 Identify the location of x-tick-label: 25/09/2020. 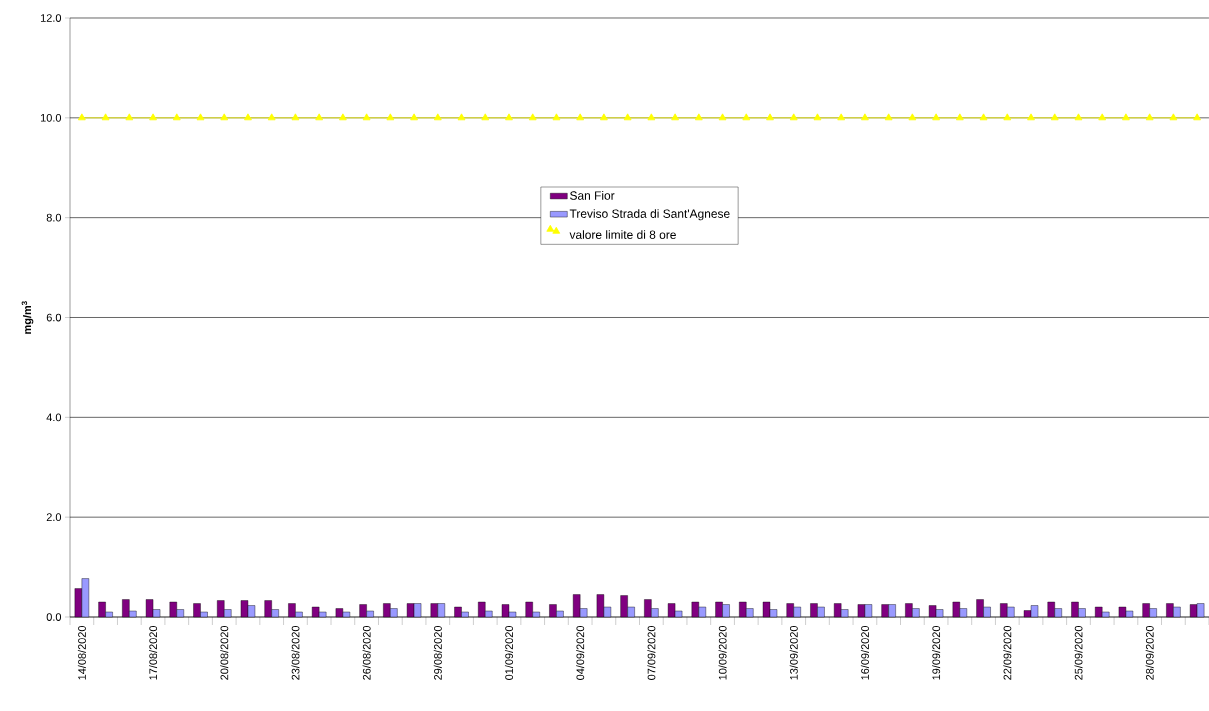
(1078, 652).